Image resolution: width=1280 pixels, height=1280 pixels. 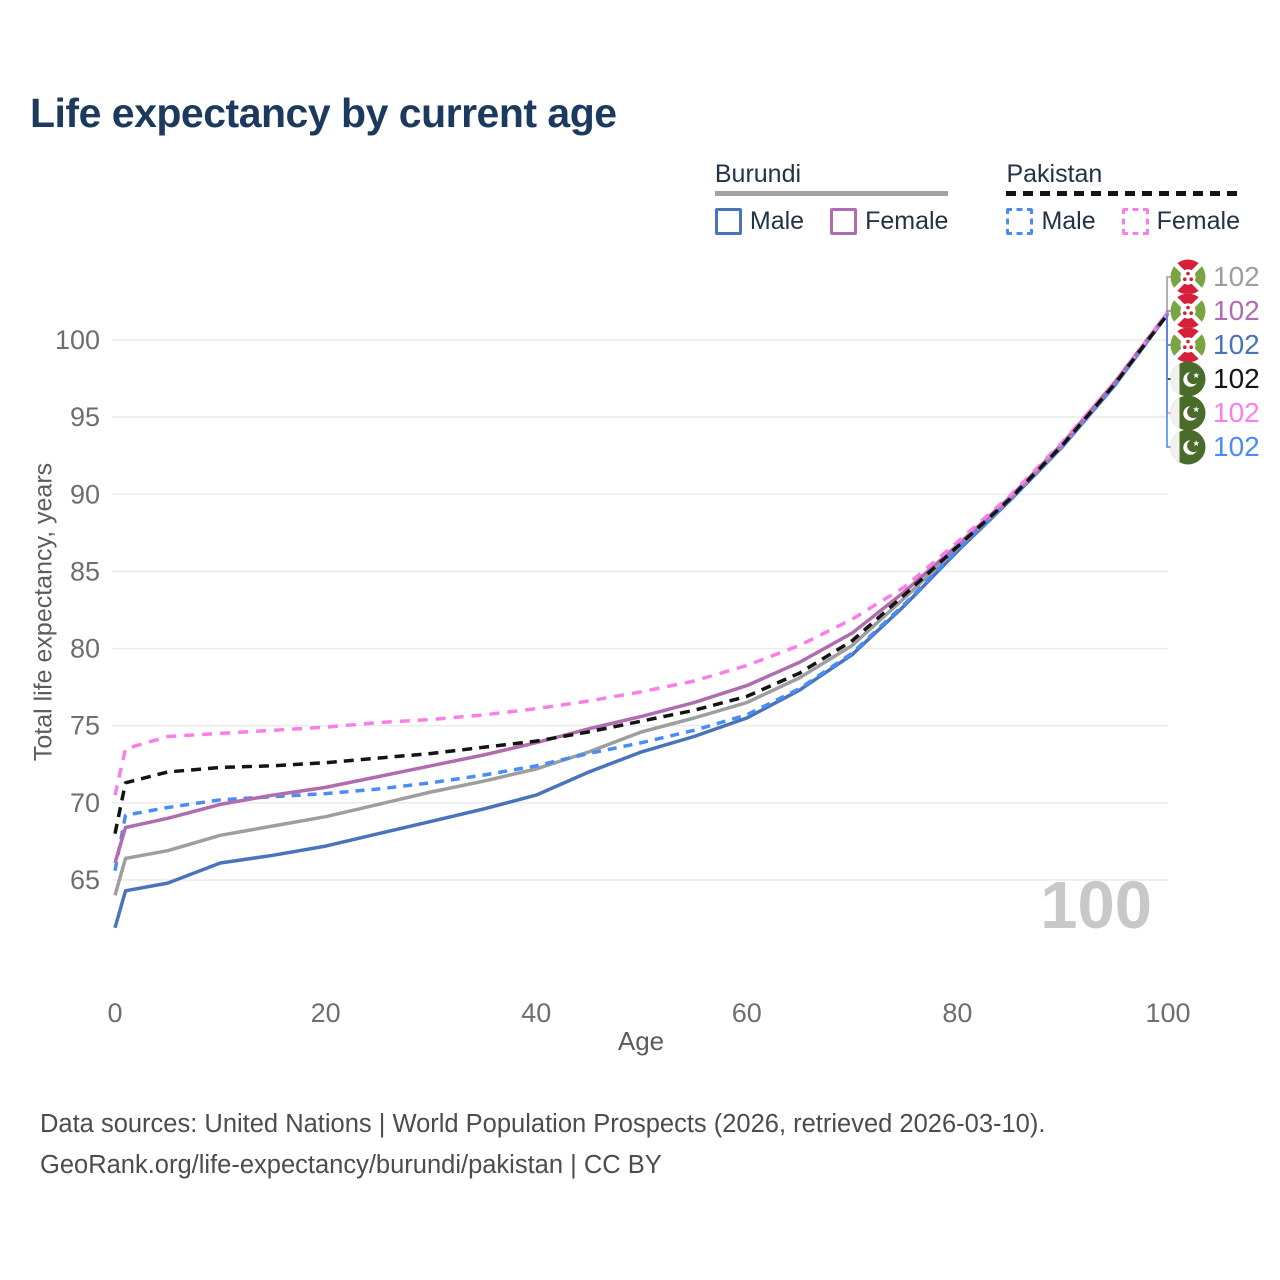 I want to click on y-tick-85: 85, so click(x=85, y=571).